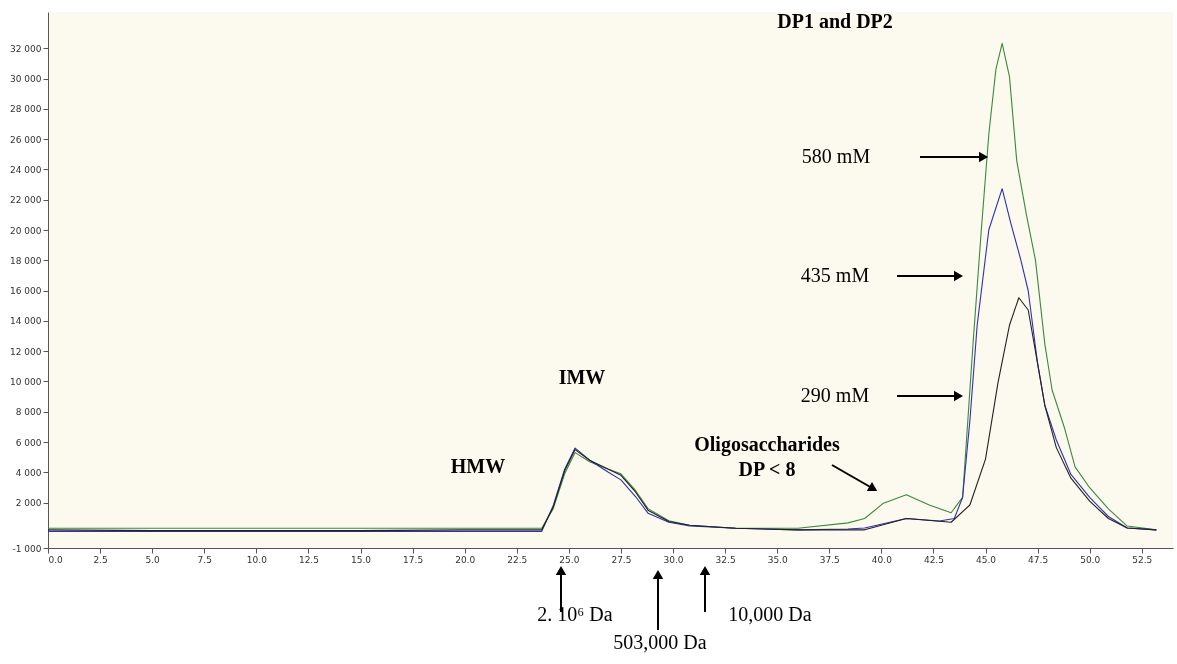  What do you see at coordinates (770, 614) in the screenshot?
I see `text: 10,000 Da` at bounding box center [770, 614].